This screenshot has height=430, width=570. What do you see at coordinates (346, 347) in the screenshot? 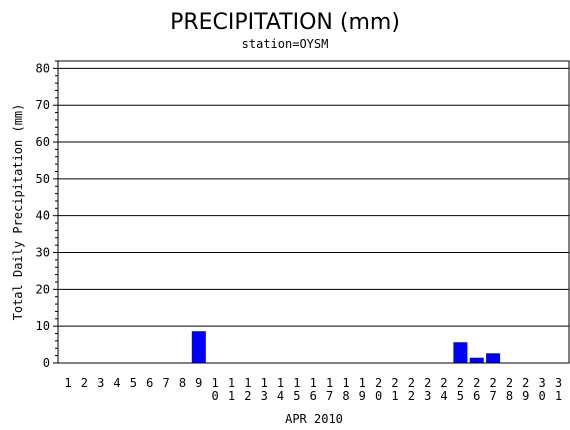
I see `bars` at bounding box center [346, 347].